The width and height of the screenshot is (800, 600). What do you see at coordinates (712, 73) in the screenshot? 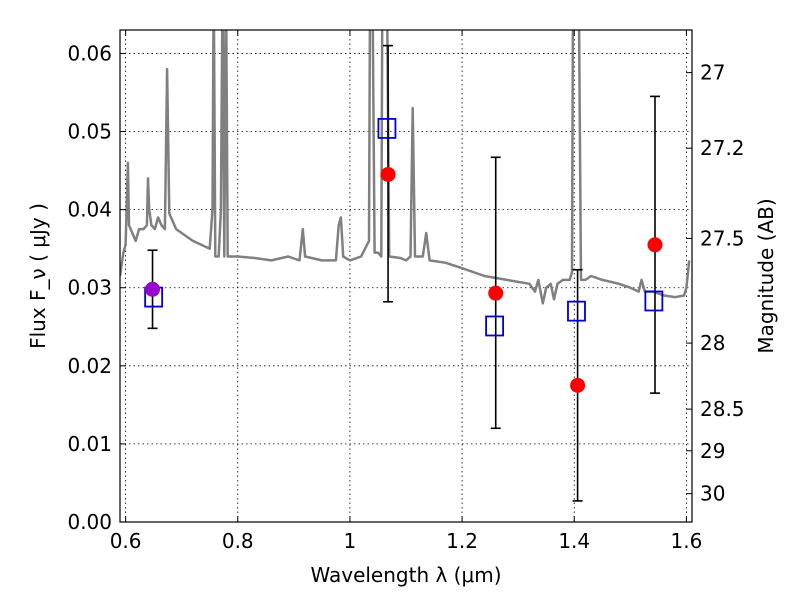
I see `magnitude-tick-label: 27` at bounding box center [712, 73].